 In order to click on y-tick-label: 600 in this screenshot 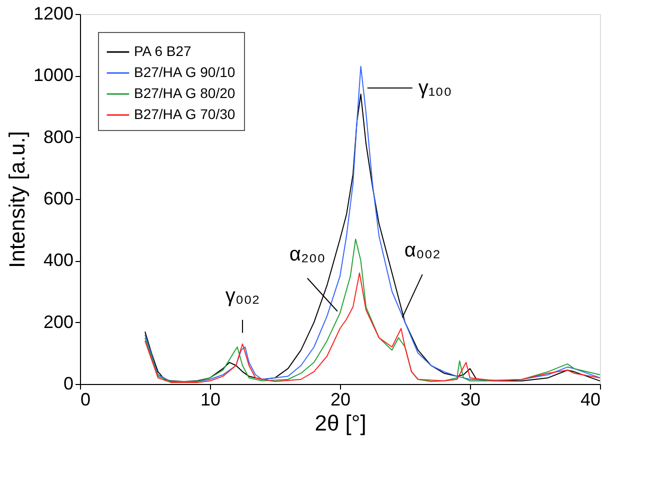, I will do `click(58, 198)`.